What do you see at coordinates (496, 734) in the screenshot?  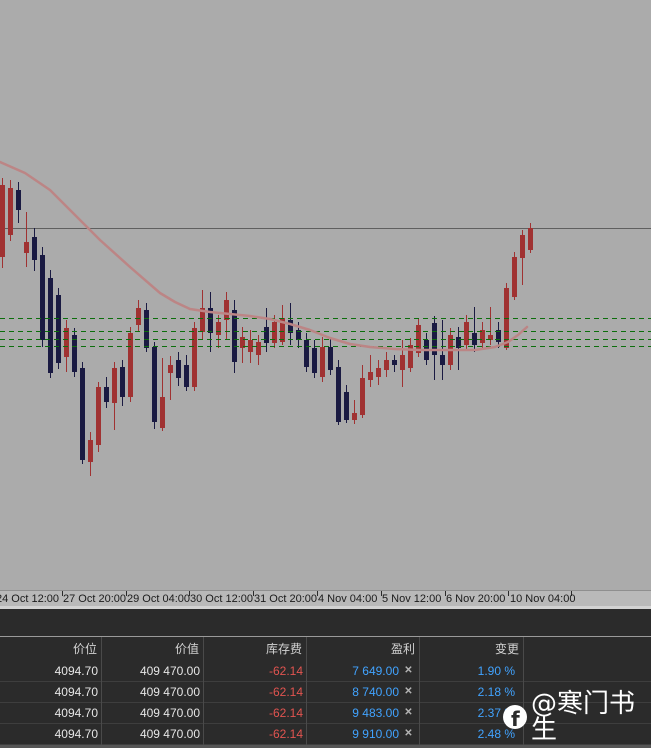 I see `cell-value: 2.48 %` at bounding box center [496, 734].